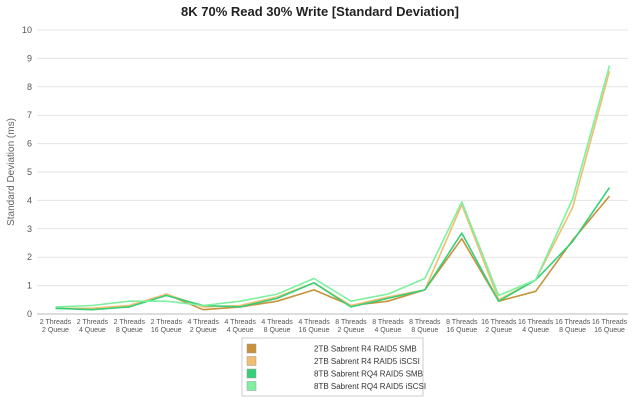 The height and width of the screenshot is (404, 640). I want to click on y-axis-label: Standard Deviation (ms), so click(11, 172).